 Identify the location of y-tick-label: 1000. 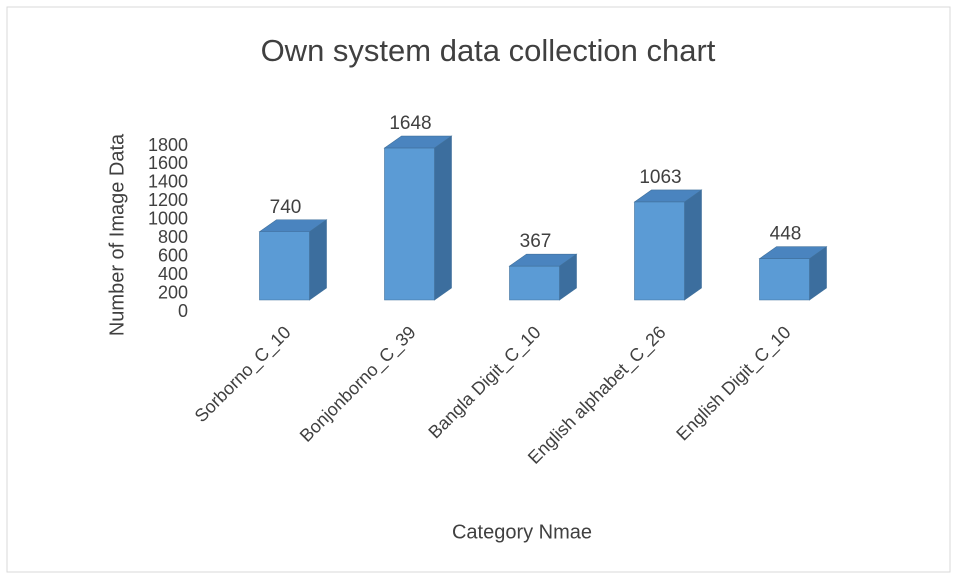
(168, 219).